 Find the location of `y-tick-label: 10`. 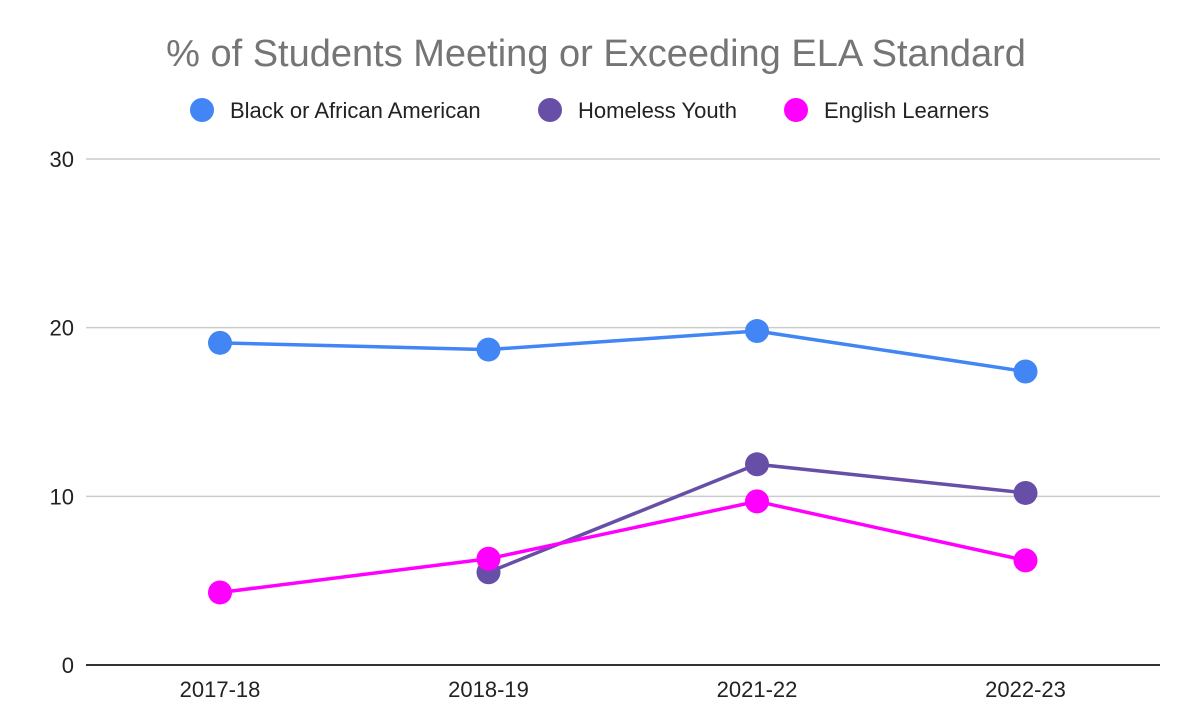

y-tick-label: 10 is located at coordinates (62, 496).